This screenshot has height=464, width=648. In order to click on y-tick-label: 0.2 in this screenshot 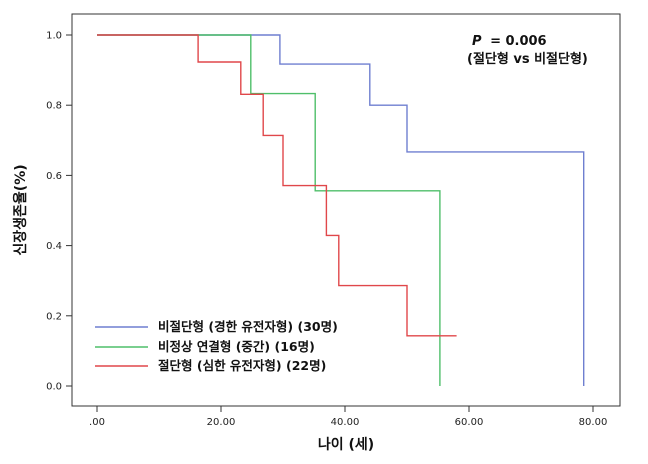, I will do `click(54, 316)`.